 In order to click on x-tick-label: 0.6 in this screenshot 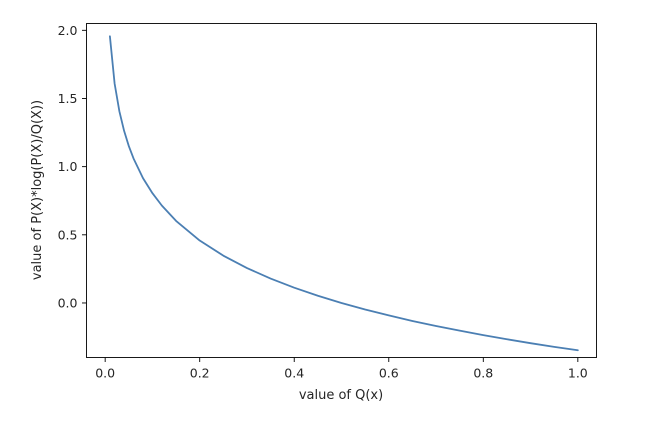, I will do `click(389, 373)`.